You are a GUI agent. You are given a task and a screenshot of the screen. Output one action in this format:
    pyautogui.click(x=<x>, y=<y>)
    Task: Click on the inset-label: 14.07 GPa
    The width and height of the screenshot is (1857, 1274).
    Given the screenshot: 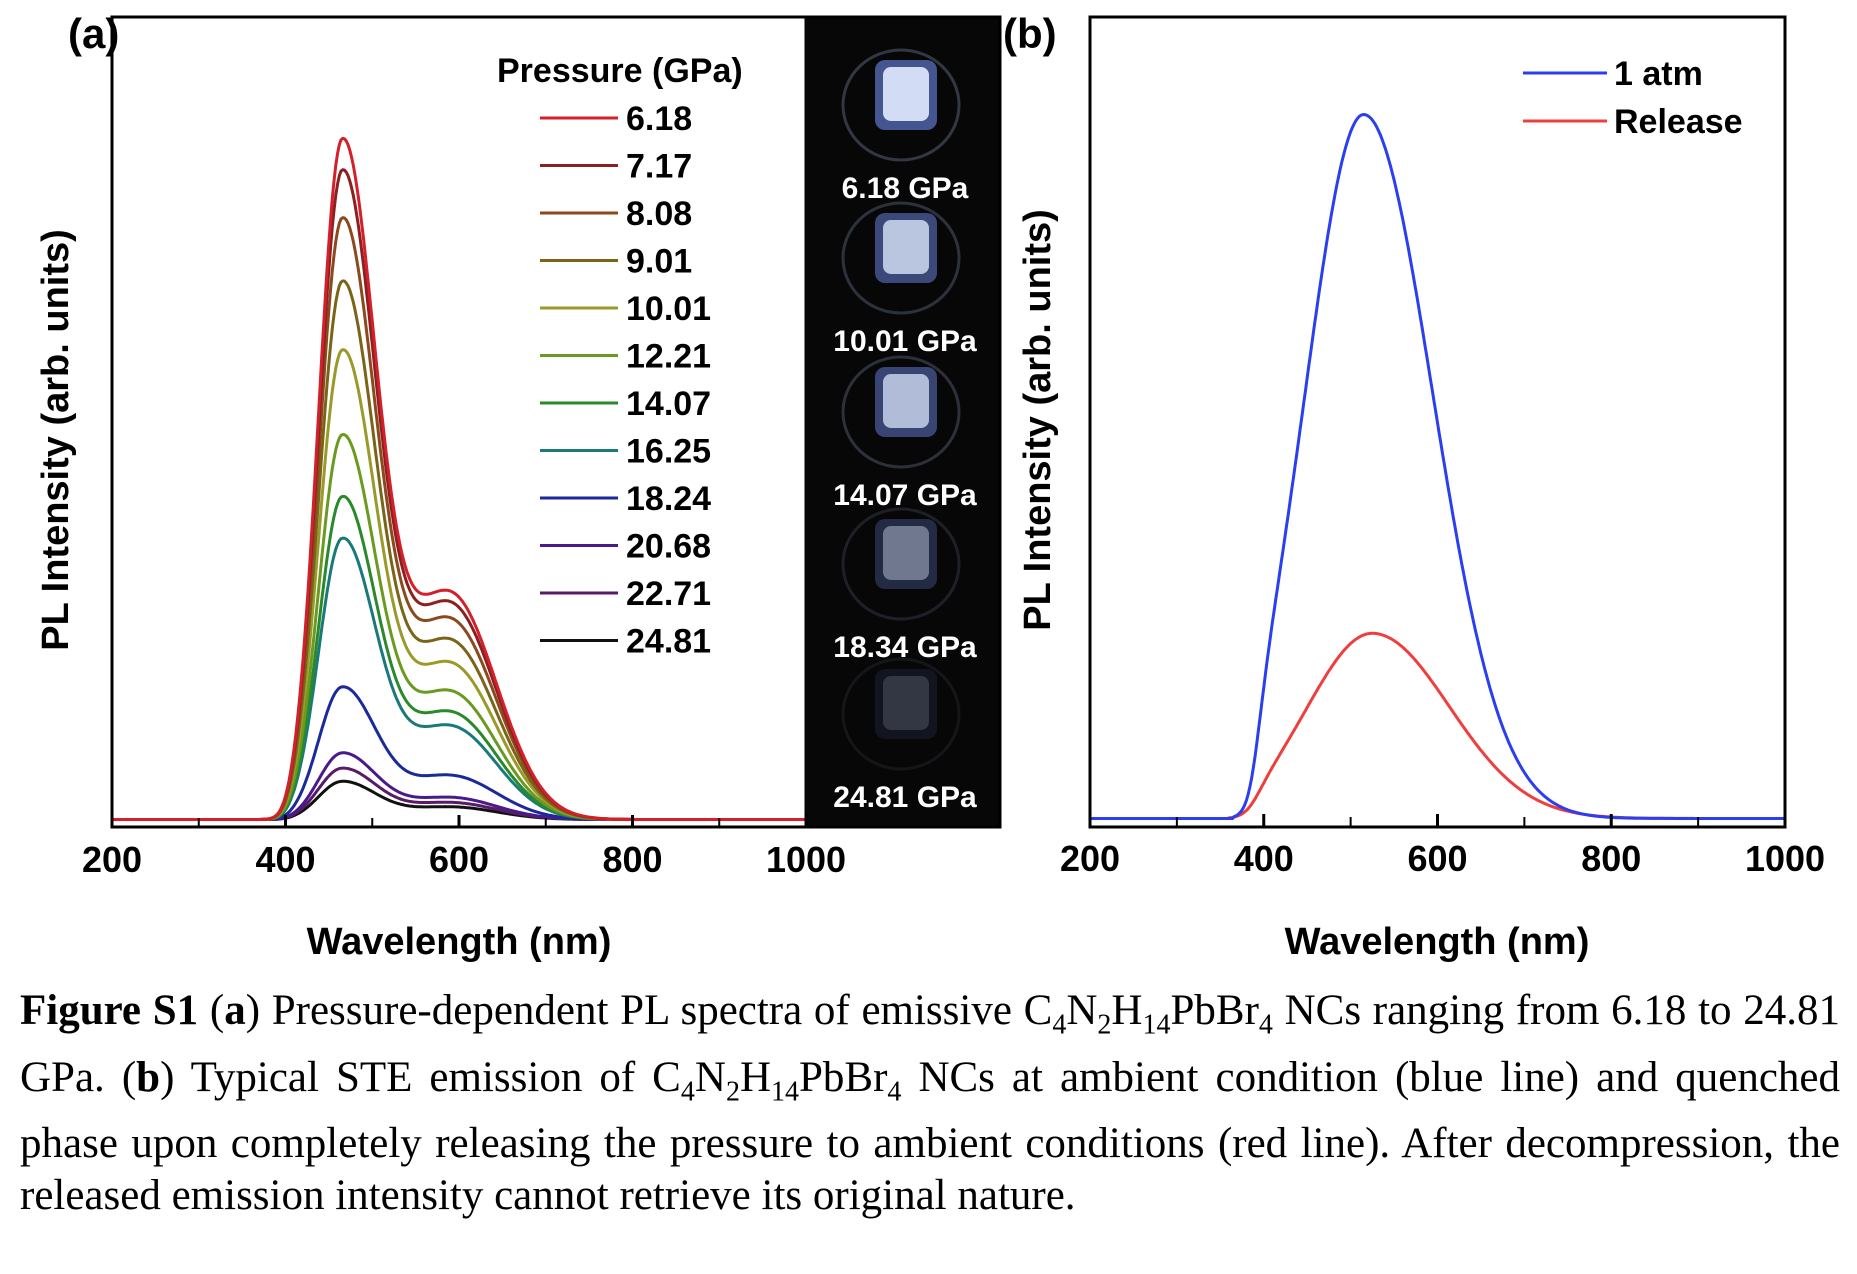 What is the action you would take?
    pyautogui.click(x=905, y=495)
    